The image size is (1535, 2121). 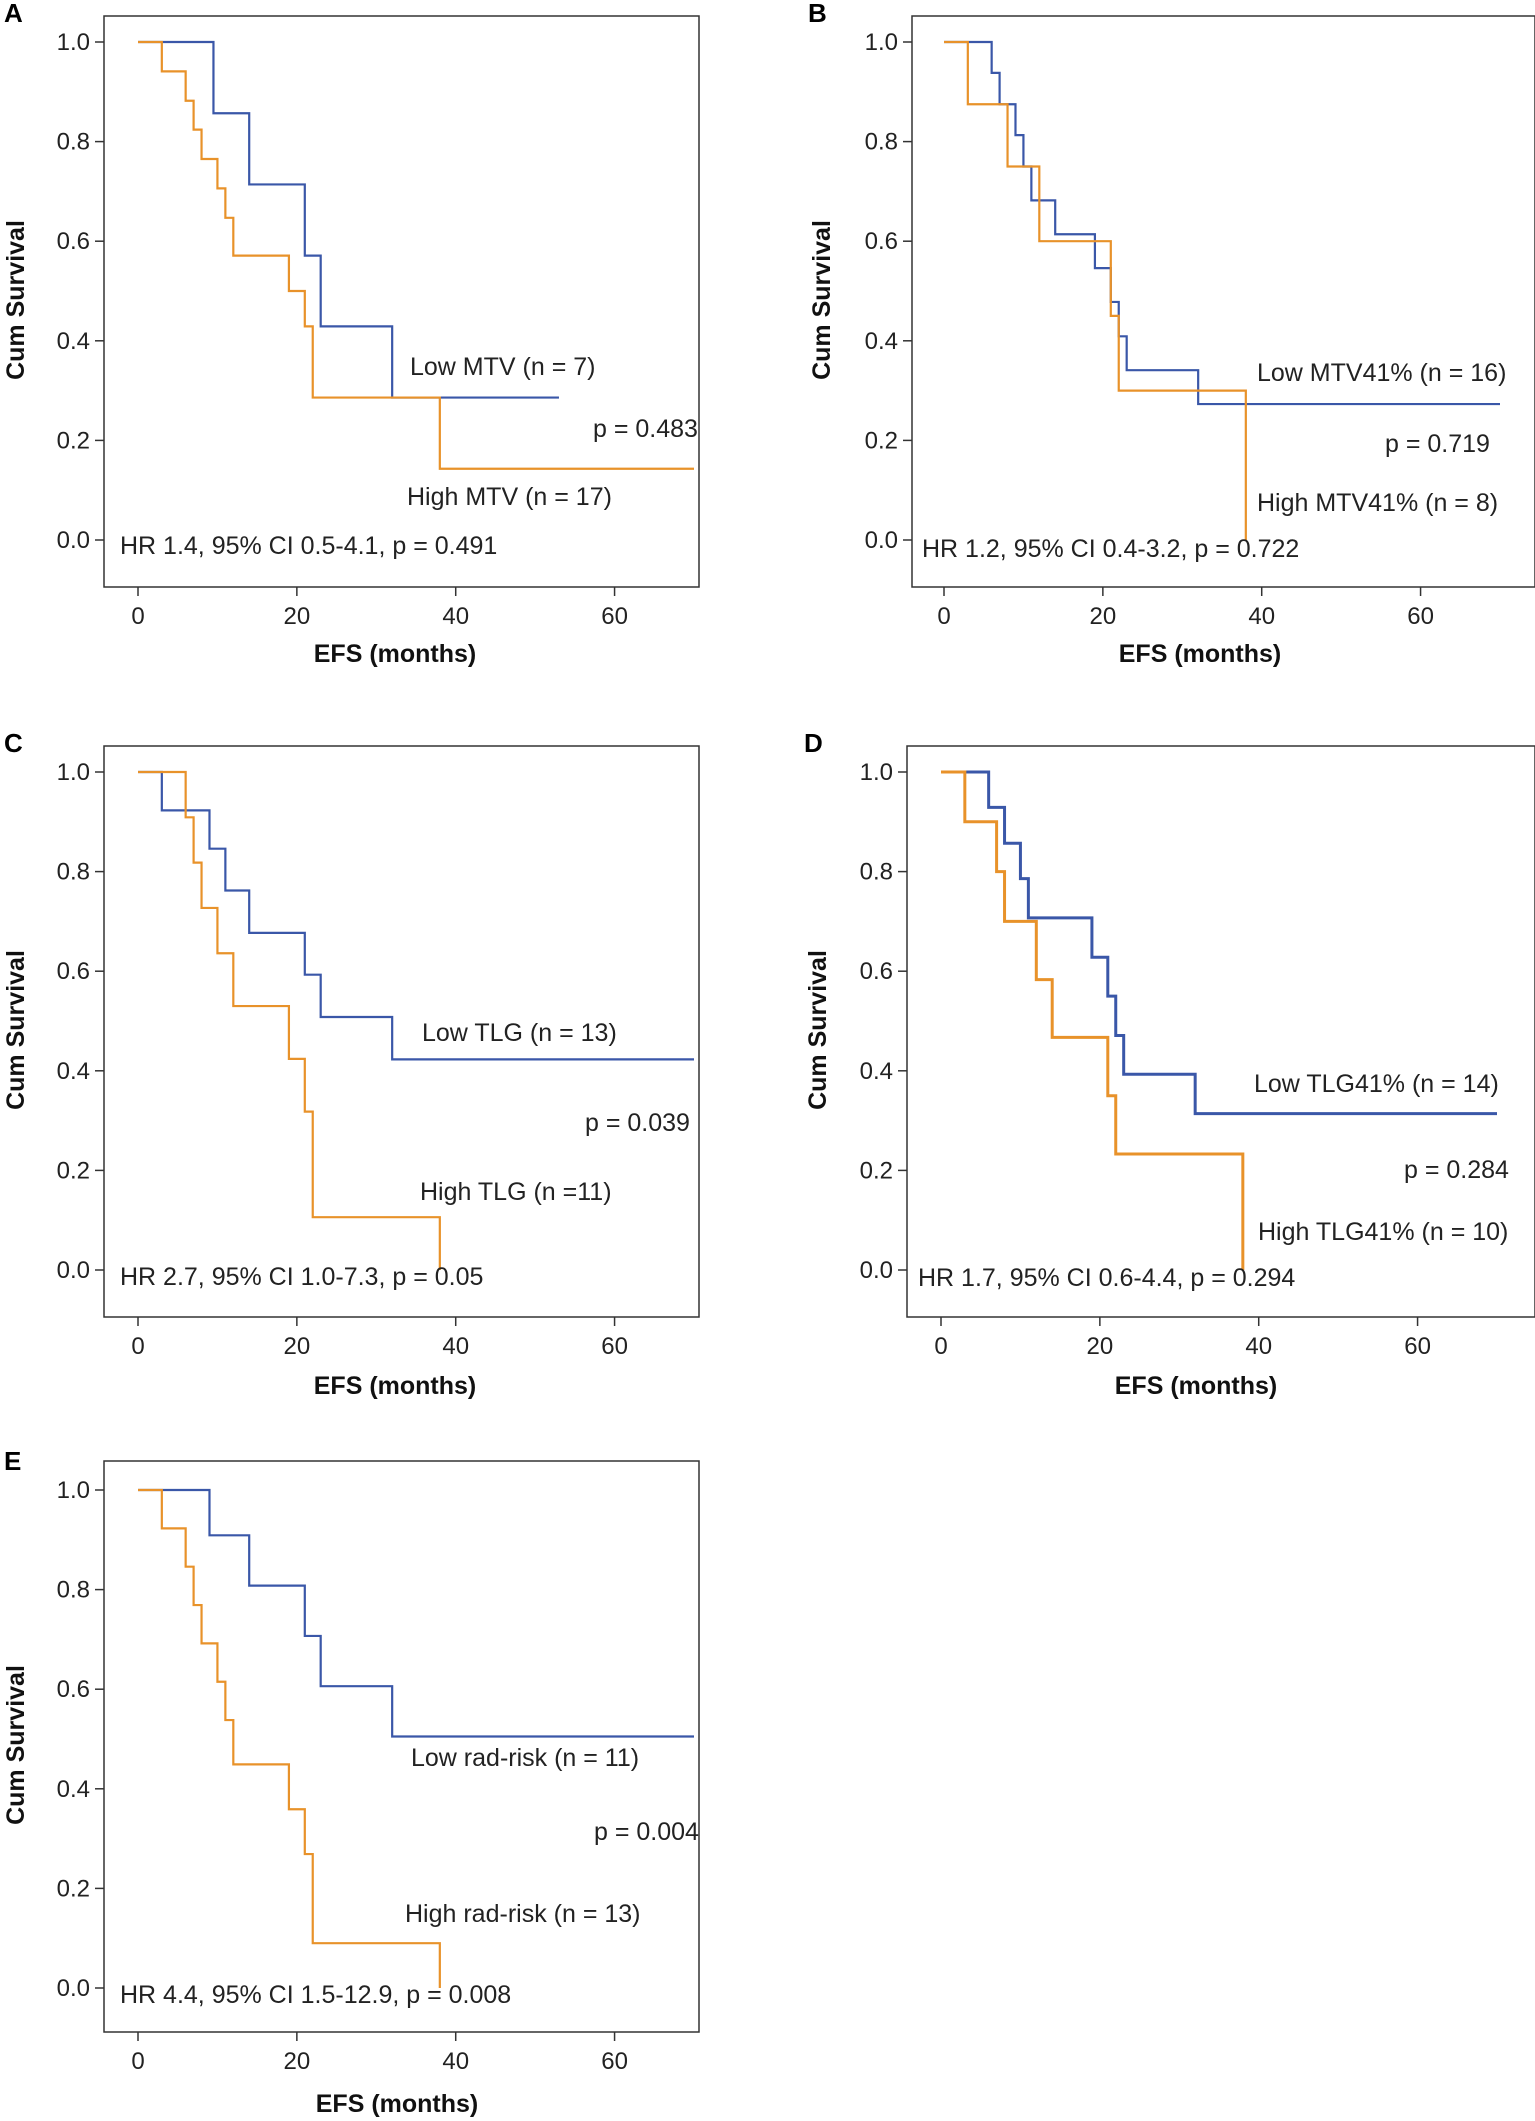 What do you see at coordinates (525, 1758) in the screenshot?
I see `low-group-label: Low rad-risk (n = 11)` at bounding box center [525, 1758].